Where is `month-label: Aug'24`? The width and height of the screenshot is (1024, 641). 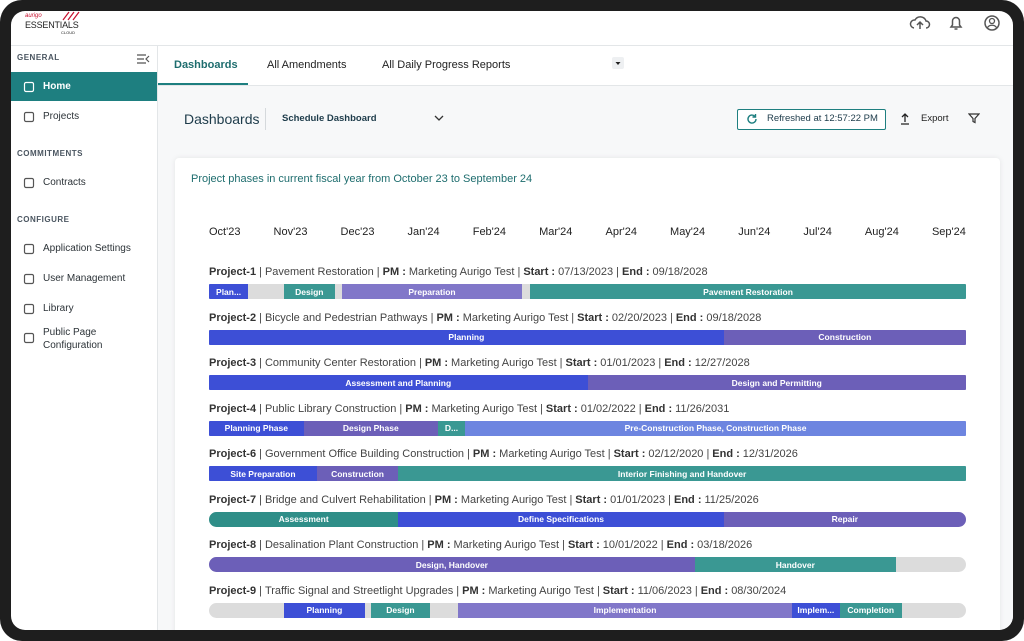
month-label: Aug'24 is located at coordinates (881, 232).